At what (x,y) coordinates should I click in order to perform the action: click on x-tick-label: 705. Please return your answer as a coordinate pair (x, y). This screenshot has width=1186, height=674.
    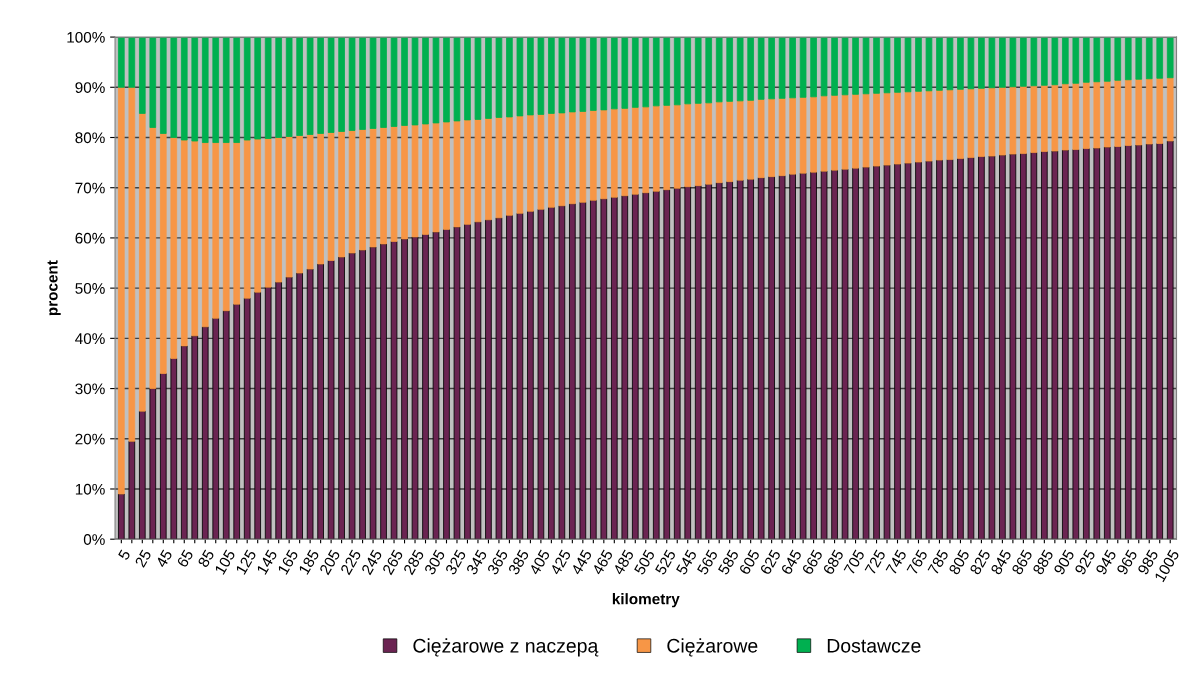
    Looking at the image, I should click on (854, 562).